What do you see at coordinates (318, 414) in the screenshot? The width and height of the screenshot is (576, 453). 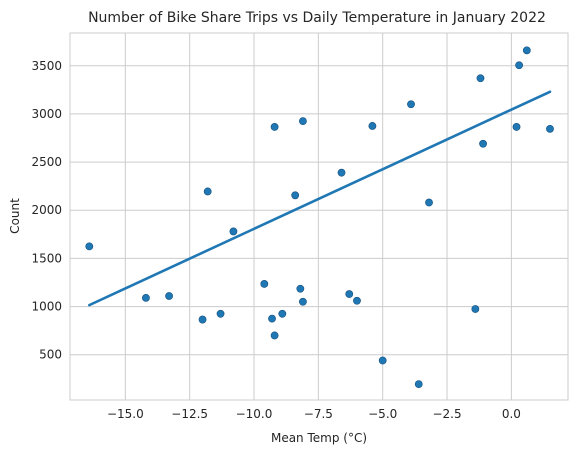 I see `x-tick-label: −7.5` at bounding box center [318, 414].